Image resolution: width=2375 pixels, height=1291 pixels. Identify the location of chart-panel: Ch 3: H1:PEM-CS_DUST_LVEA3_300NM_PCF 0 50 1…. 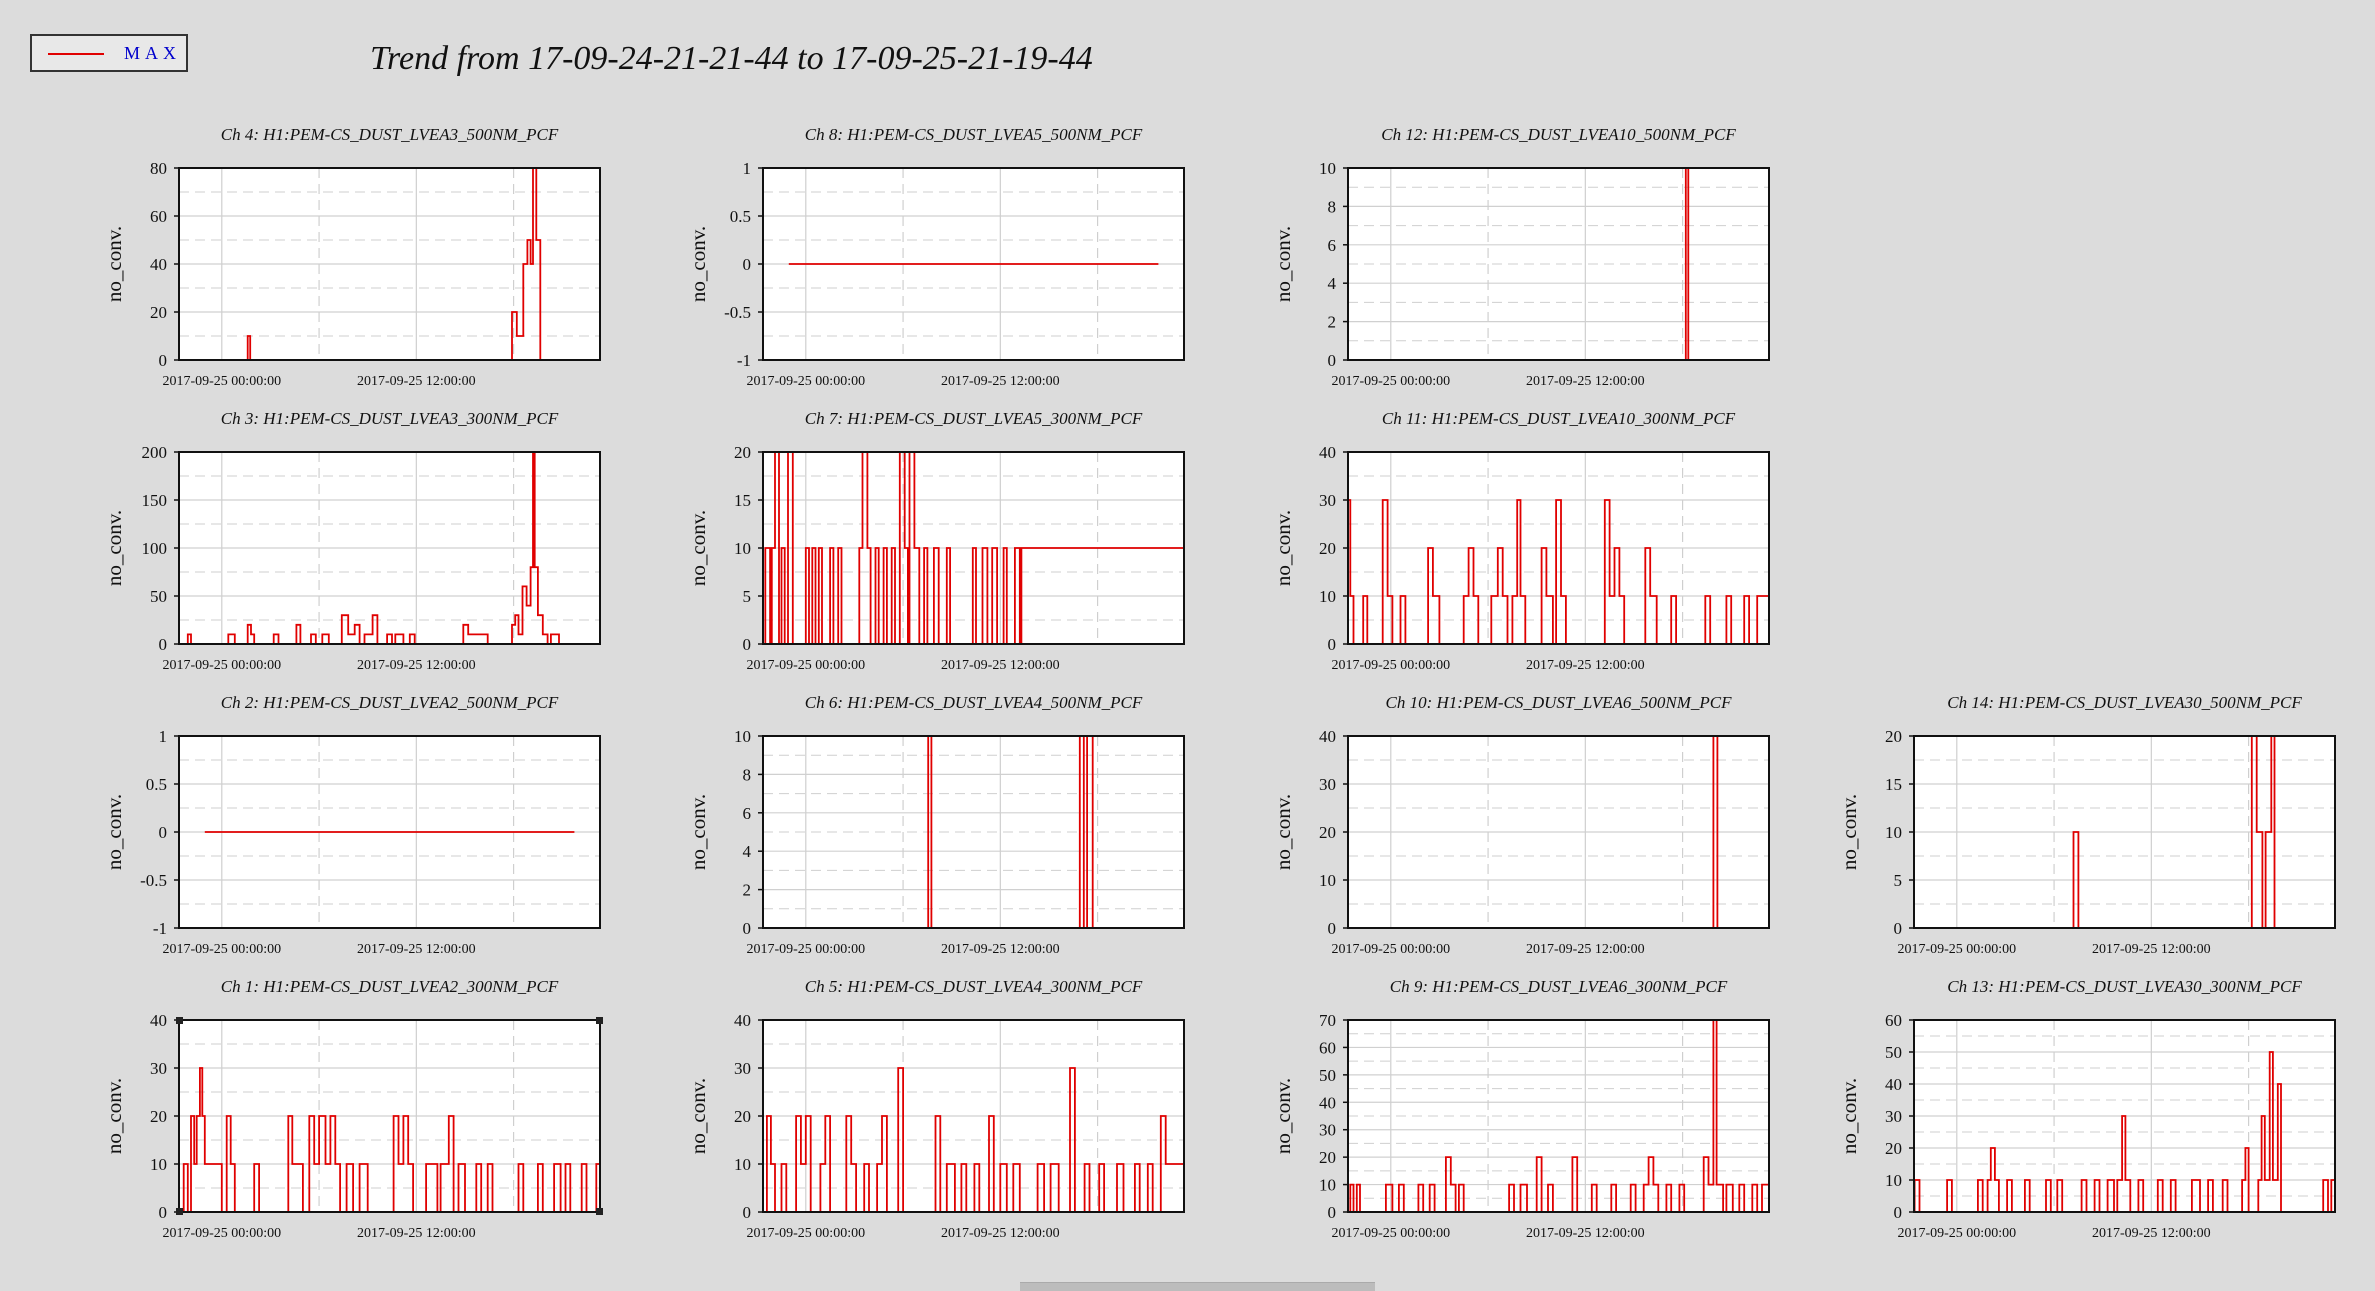
(351, 541).